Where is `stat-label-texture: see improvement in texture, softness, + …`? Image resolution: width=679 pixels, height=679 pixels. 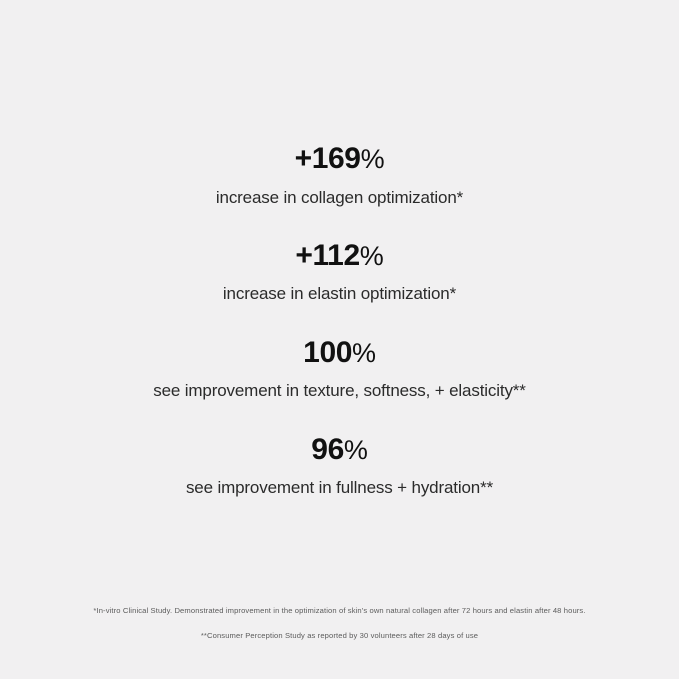 stat-label-texture: see improvement in texture, softness, + … is located at coordinates (339, 391).